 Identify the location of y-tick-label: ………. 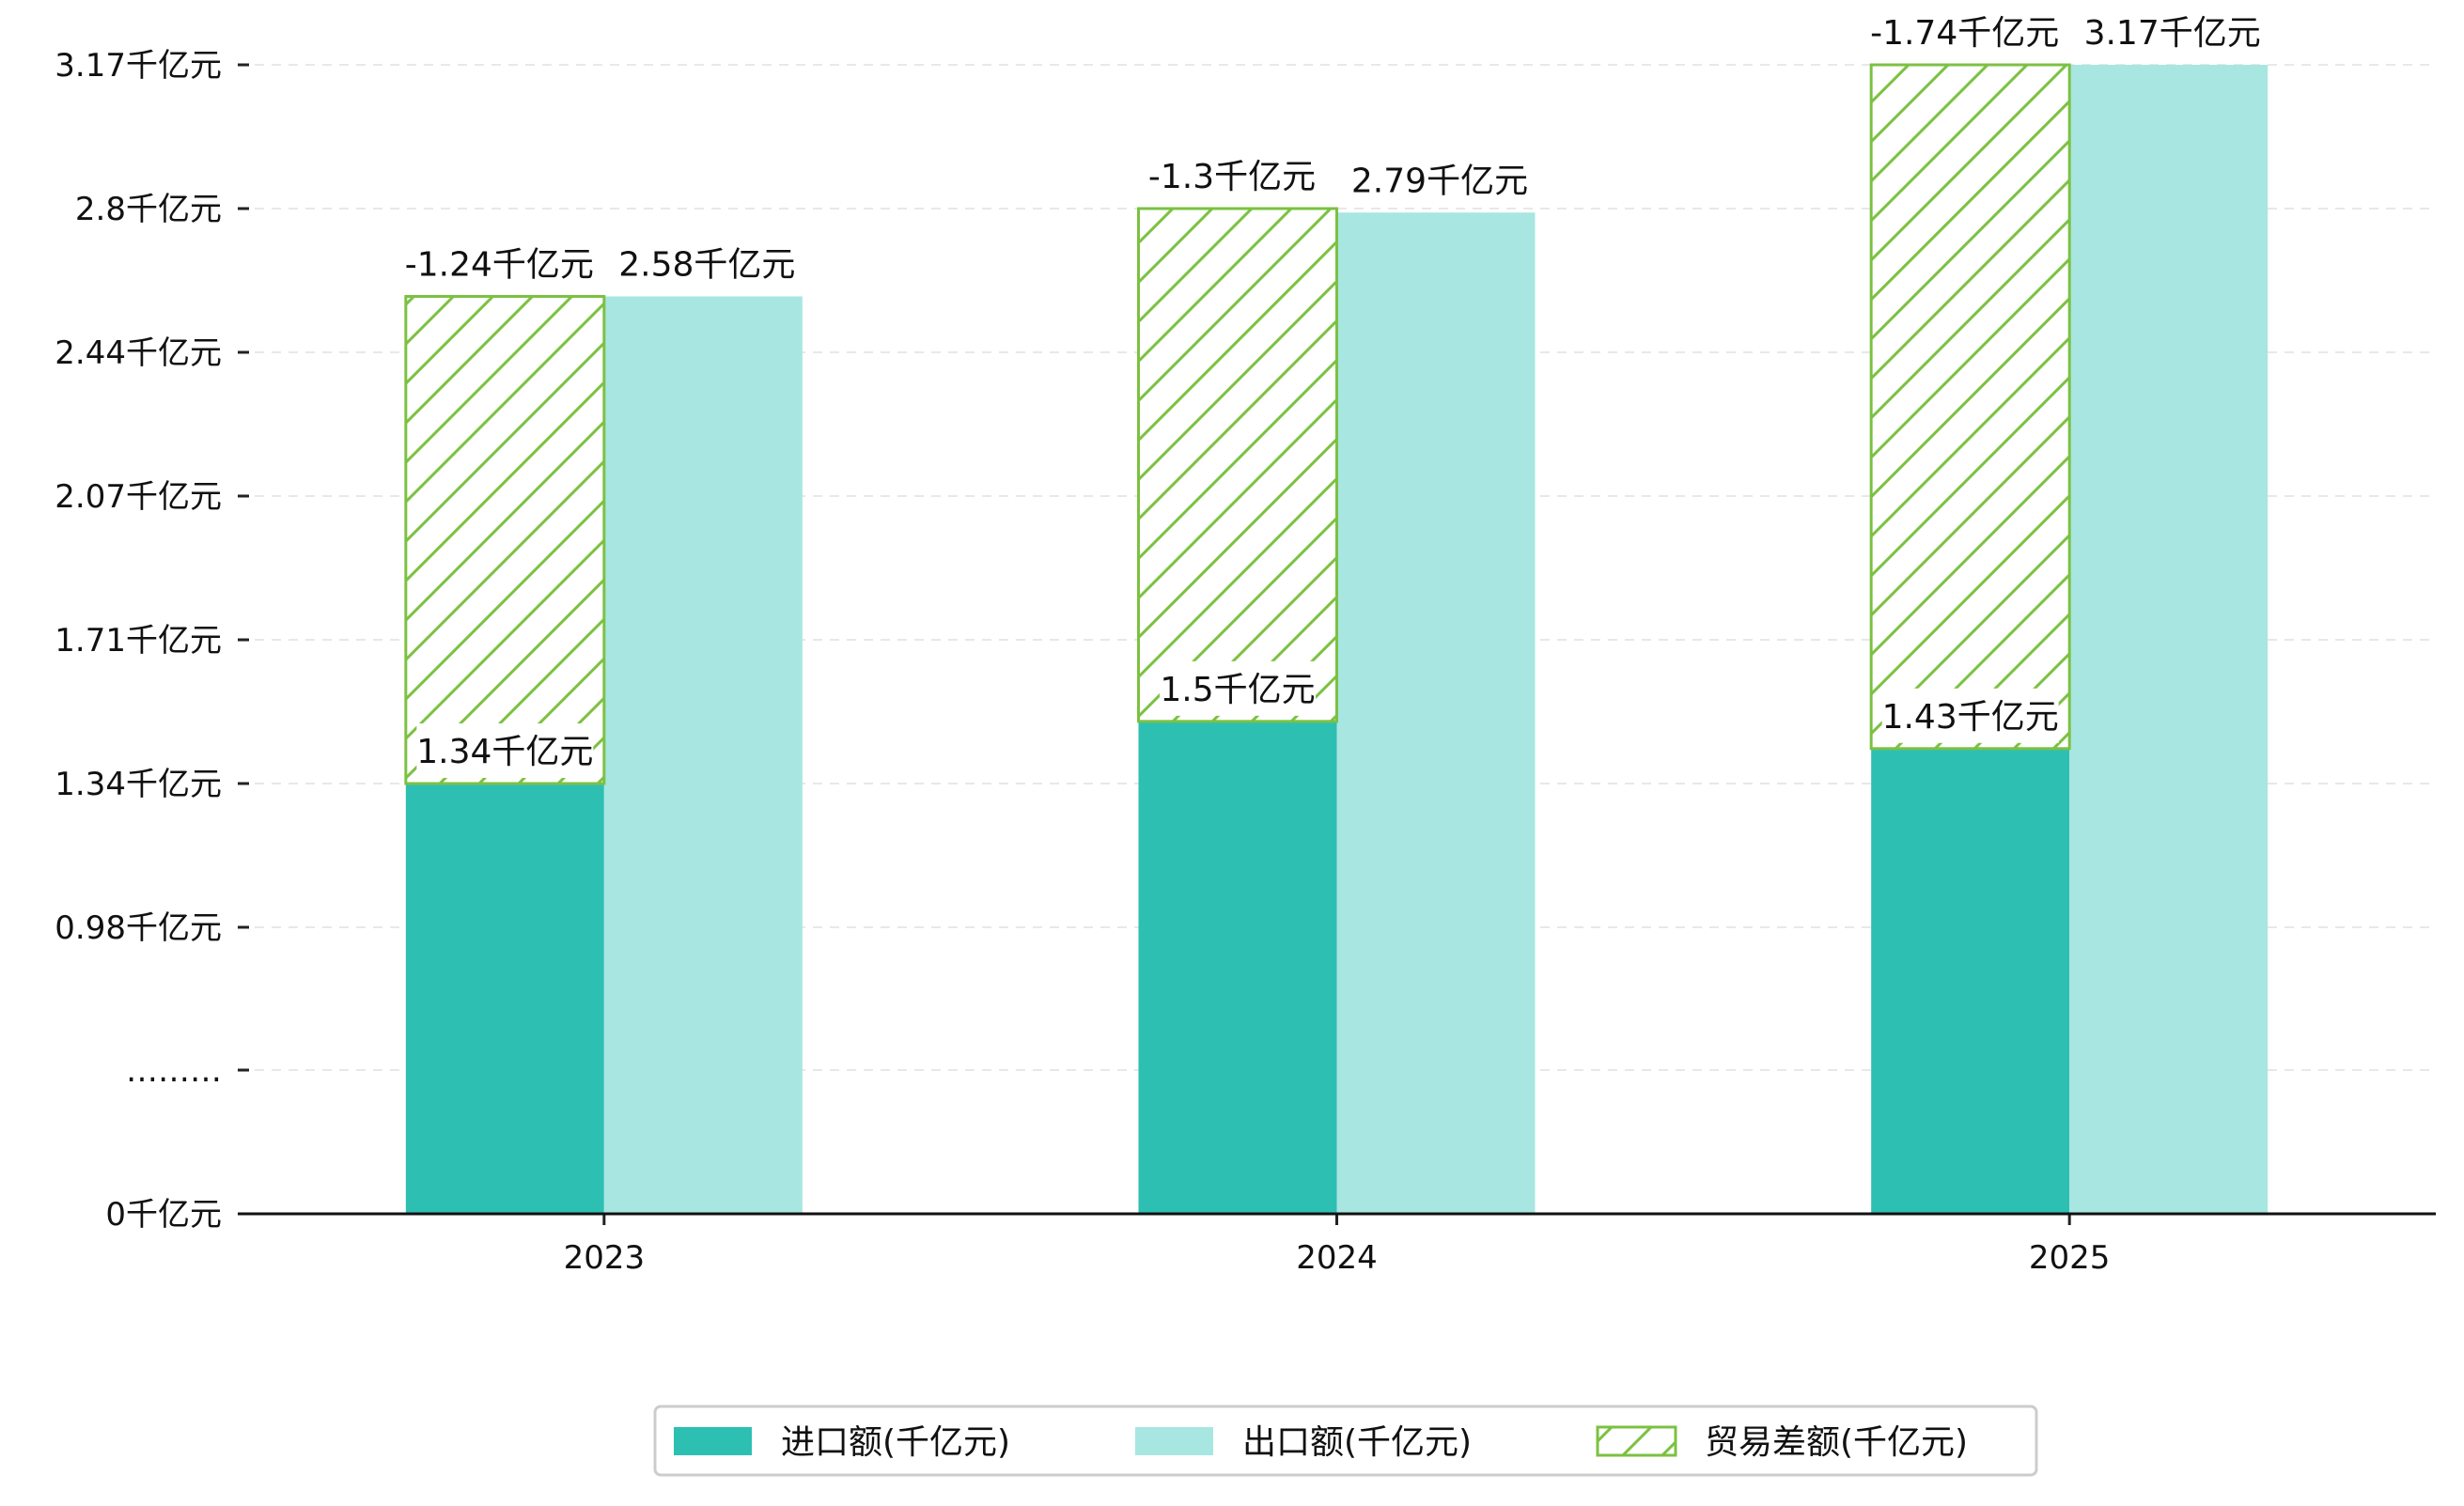
(174, 1071).